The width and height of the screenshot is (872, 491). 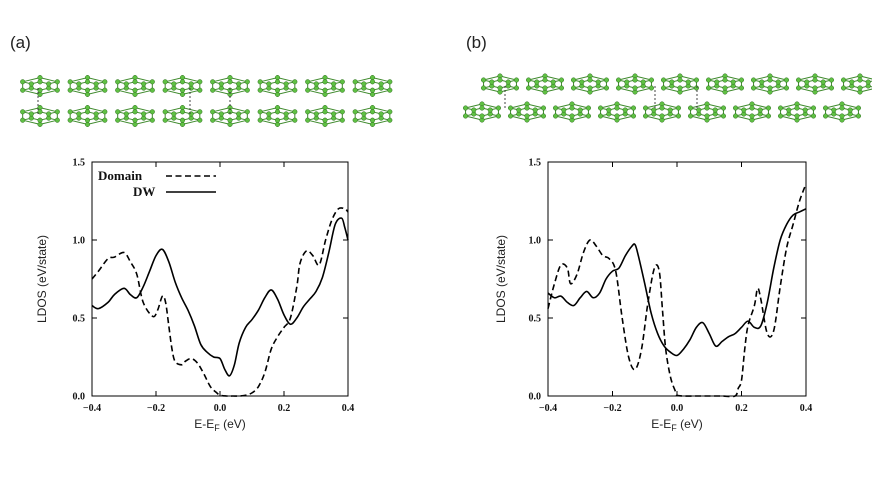 I want to click on x-axis-label-a: E-EF (eV), so click(x=220, y=425).